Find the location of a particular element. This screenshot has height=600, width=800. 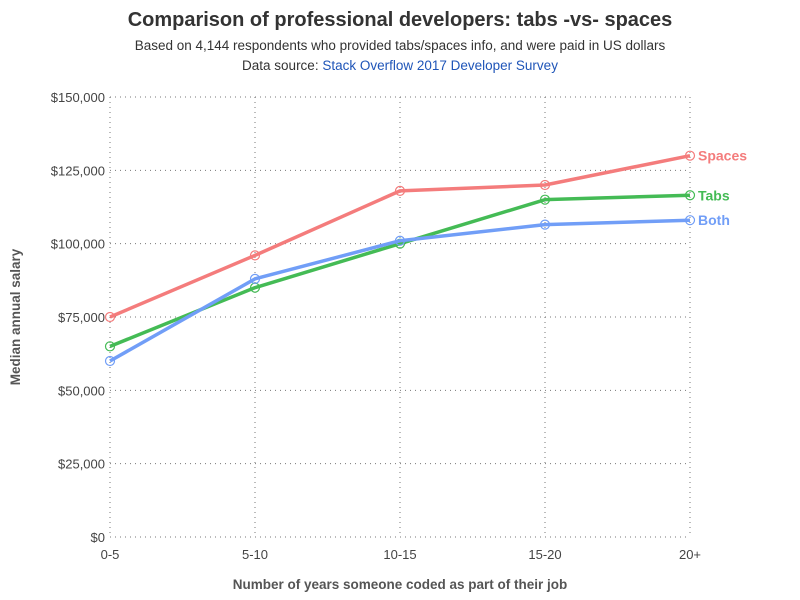

data-source-prefix: Data source: is located at coordinates (282, 65).